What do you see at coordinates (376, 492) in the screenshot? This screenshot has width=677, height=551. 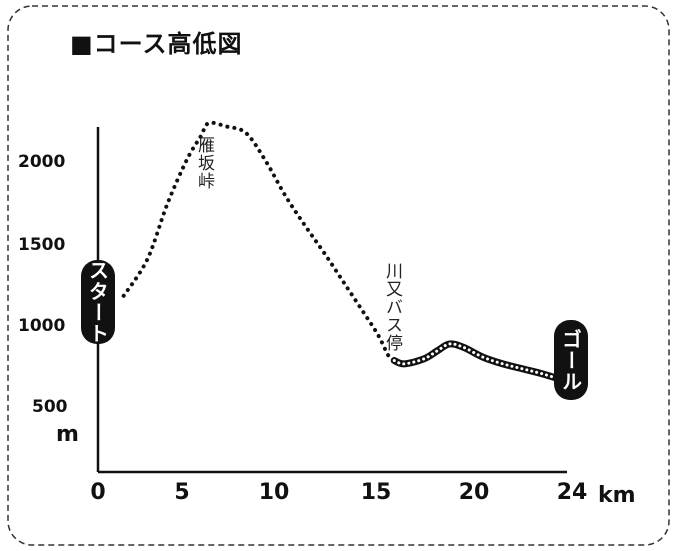 I see `x-tick-label: 15` at bounding box center [376, 492].